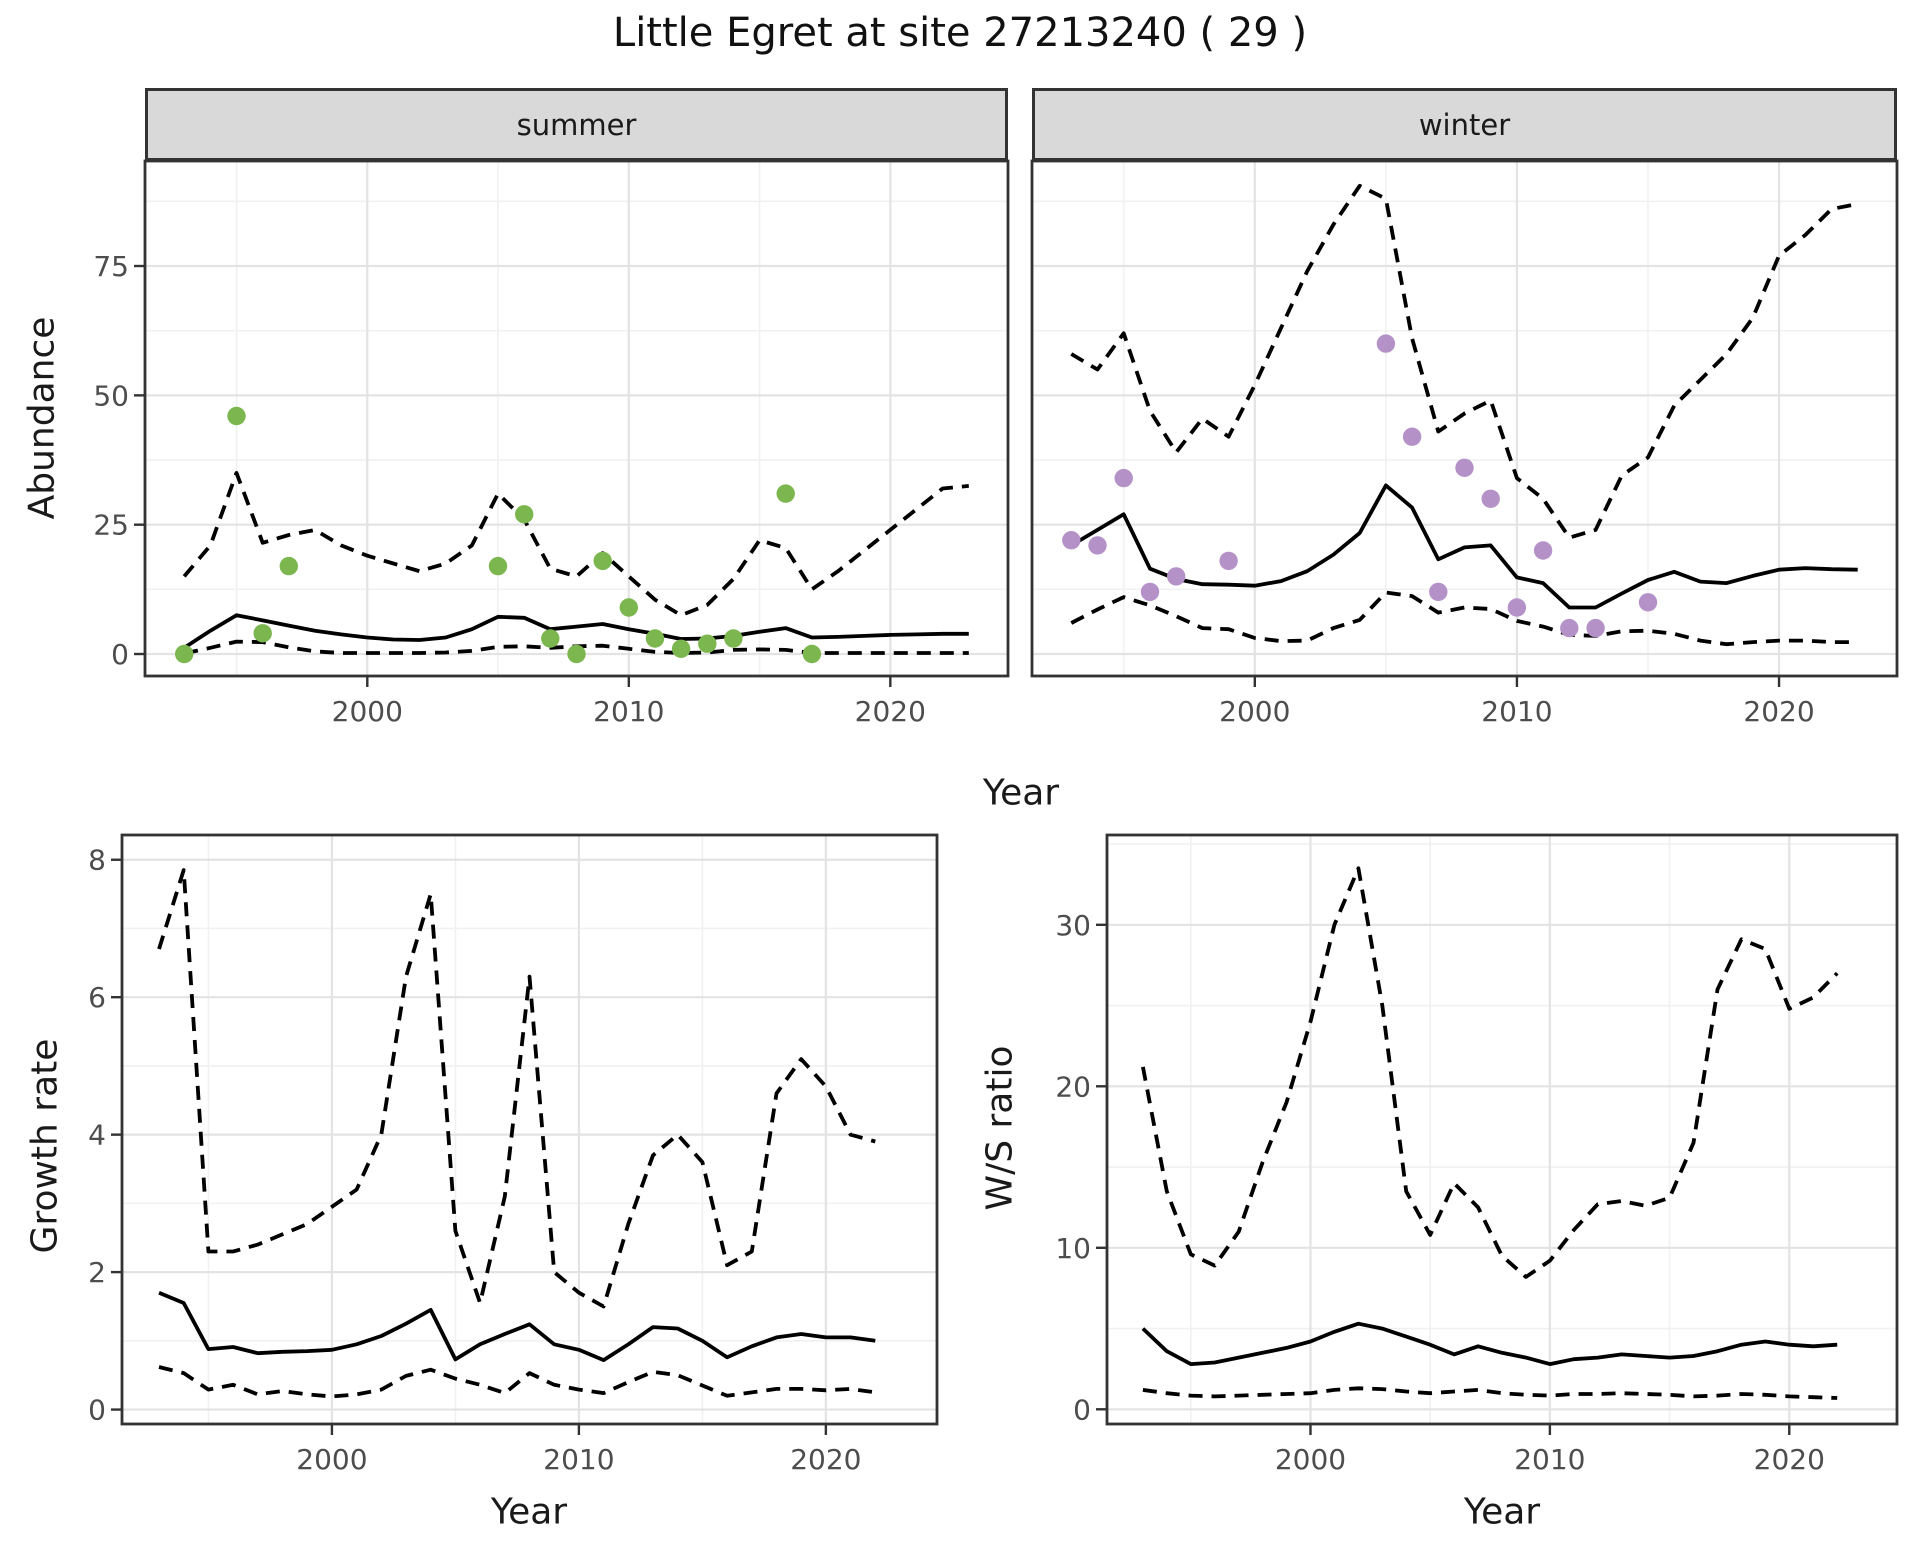  I want to click on abundance-winter-x-tick-label: 2010, so click(1516, 711).